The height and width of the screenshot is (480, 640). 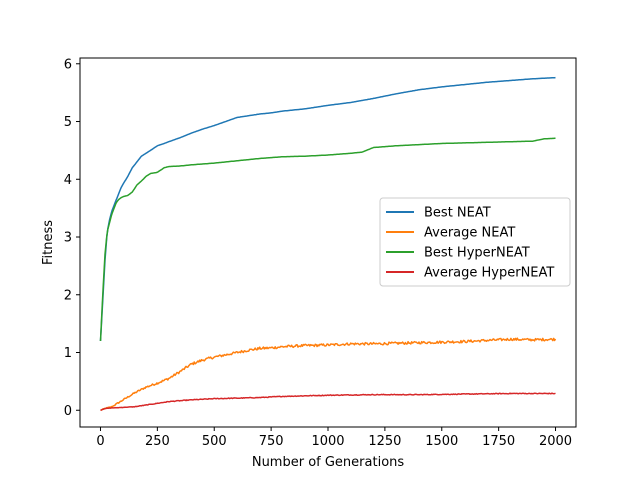 I want to click on x-tick-label: 250, so click(x=157, y=441).